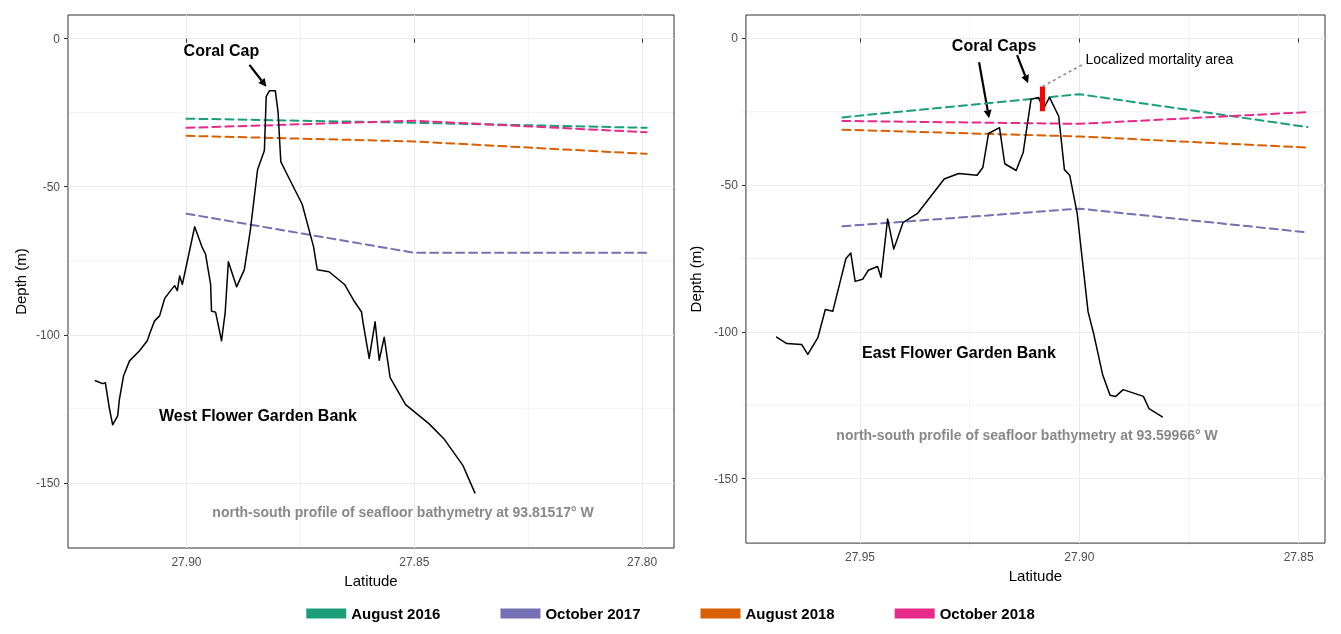 This screenshot has height=634, width=1341. I want to click on annotation: West Flower Garden Bank, so click(258, 415).